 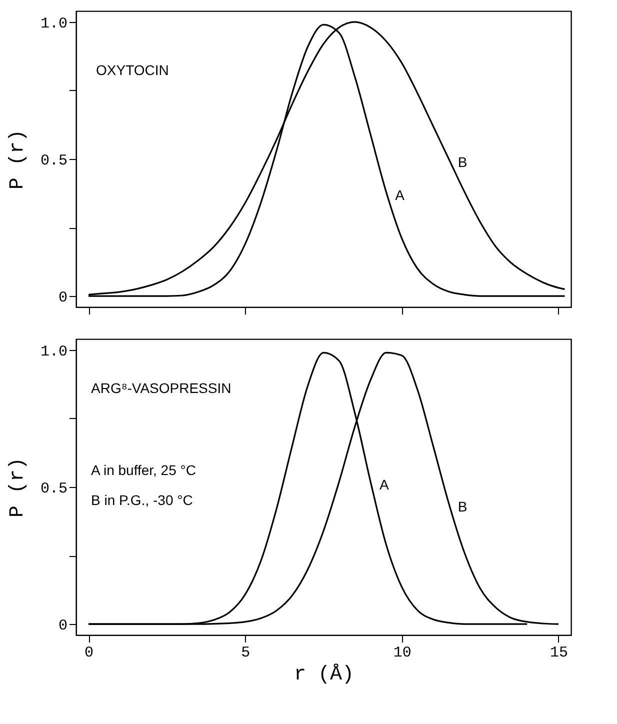 I want to click on x-tick-label: 5, so click(x=245, y=653).